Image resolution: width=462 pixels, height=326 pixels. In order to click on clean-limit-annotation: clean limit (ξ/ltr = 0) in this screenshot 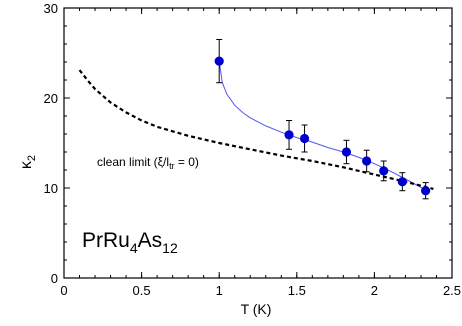, I will do `click(148, 163)`.